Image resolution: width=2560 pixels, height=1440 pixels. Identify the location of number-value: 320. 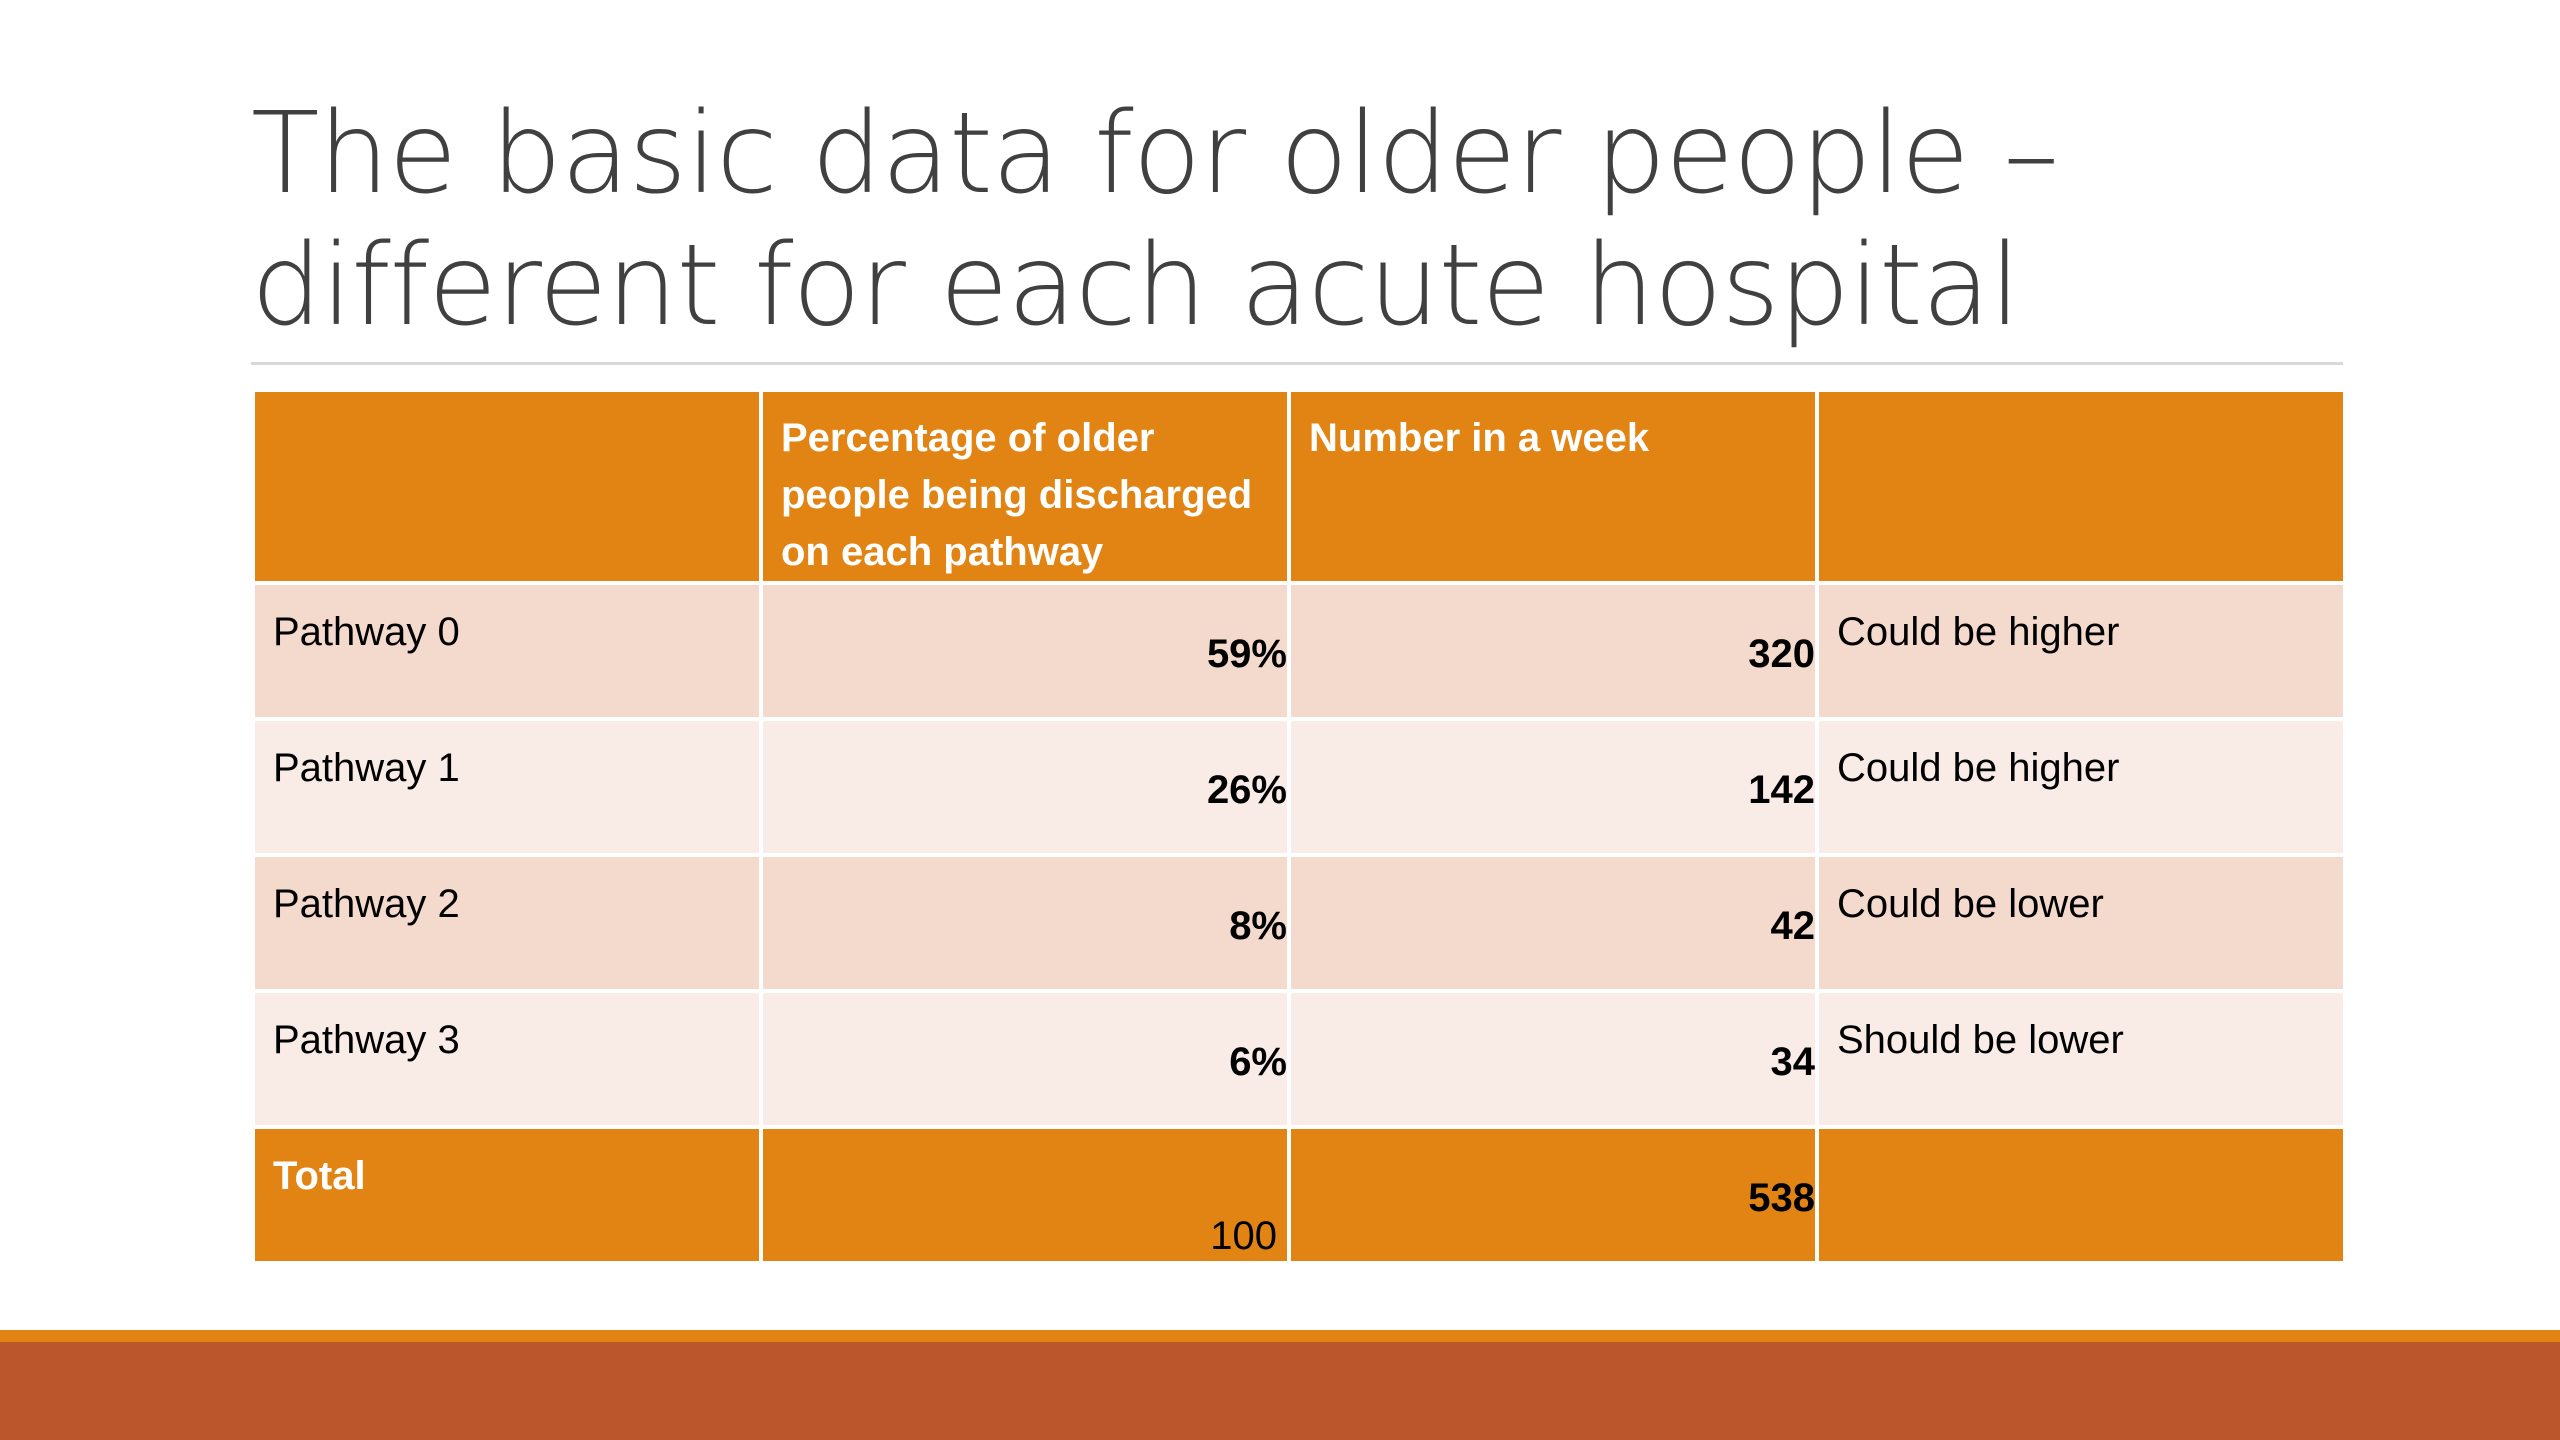
(1781, 654).